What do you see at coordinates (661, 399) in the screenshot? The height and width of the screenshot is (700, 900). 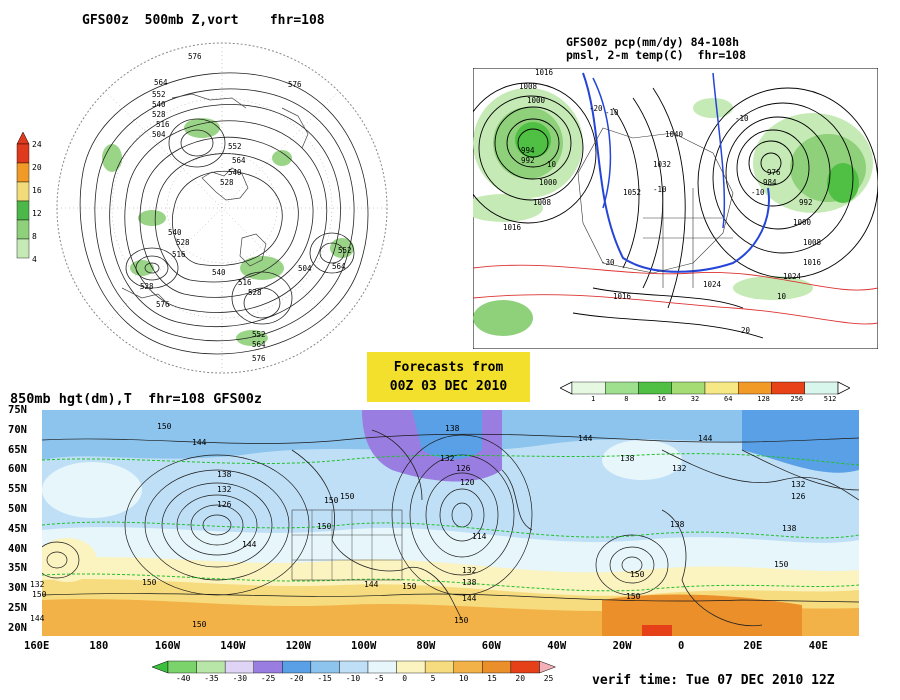 I see `colorbar-pcp-tick: 16` at bounding box center [661, 399].